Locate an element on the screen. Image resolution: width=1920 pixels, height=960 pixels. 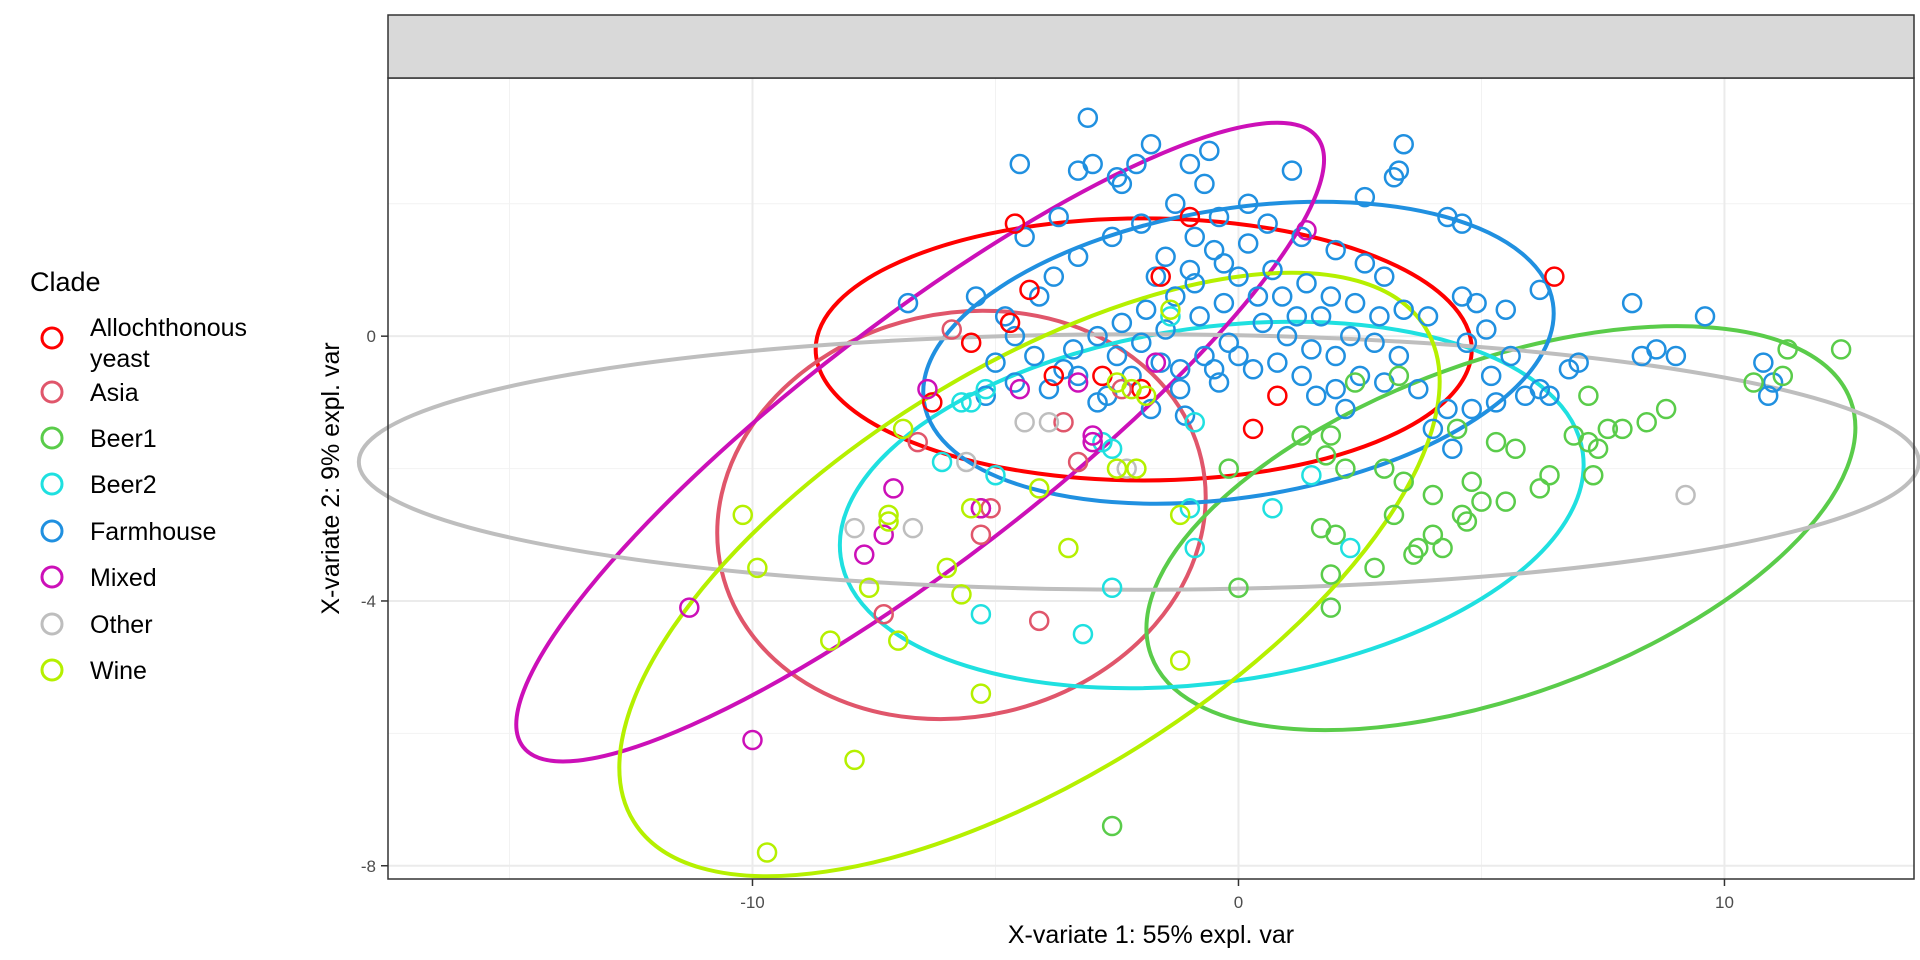
legend-title: Clade is located at coordinates (65, 282).